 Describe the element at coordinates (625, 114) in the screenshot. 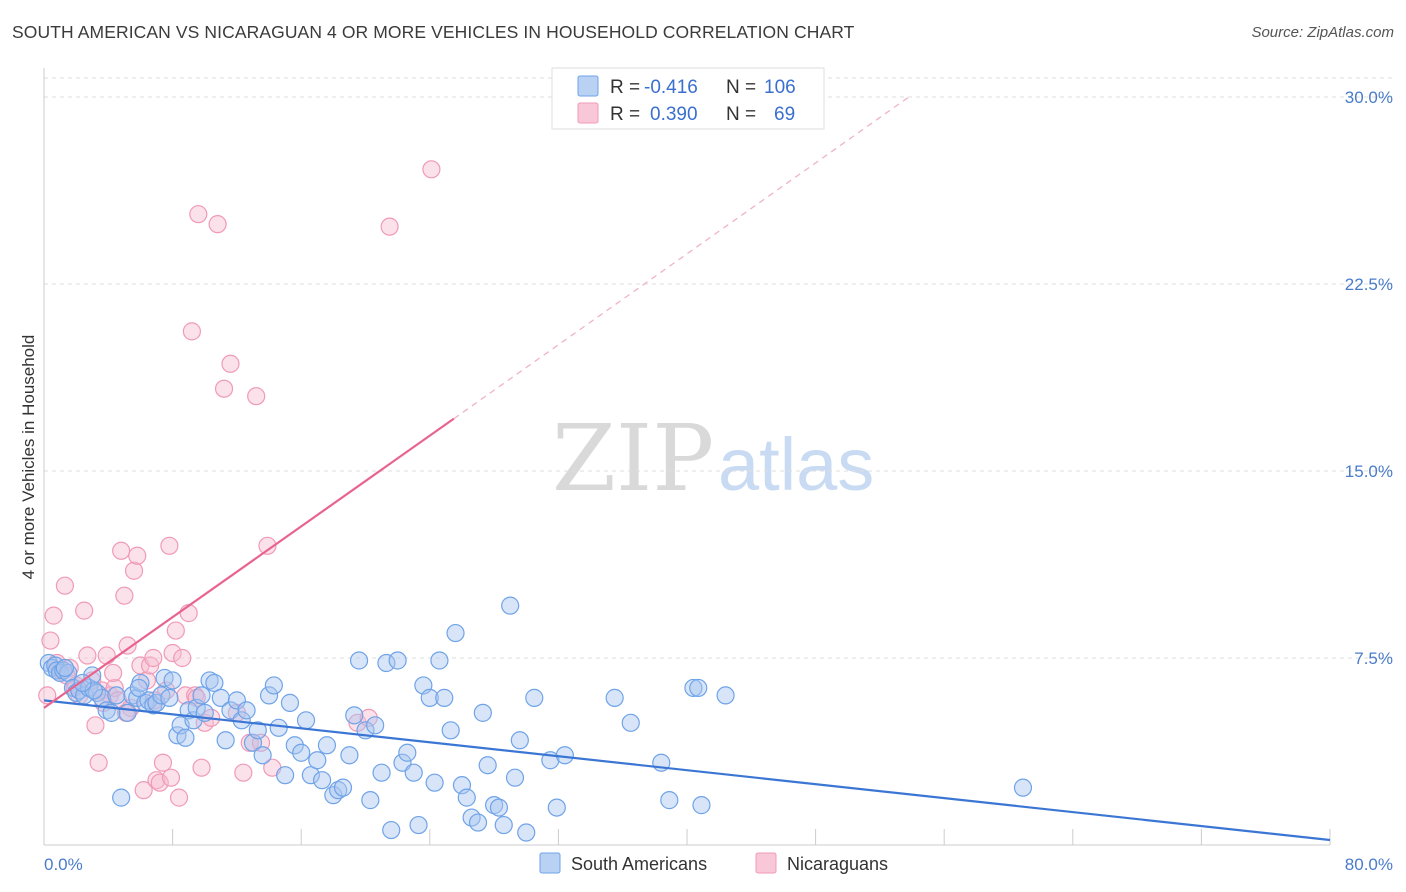

I see `legend-r-label-2: R =` at that location.